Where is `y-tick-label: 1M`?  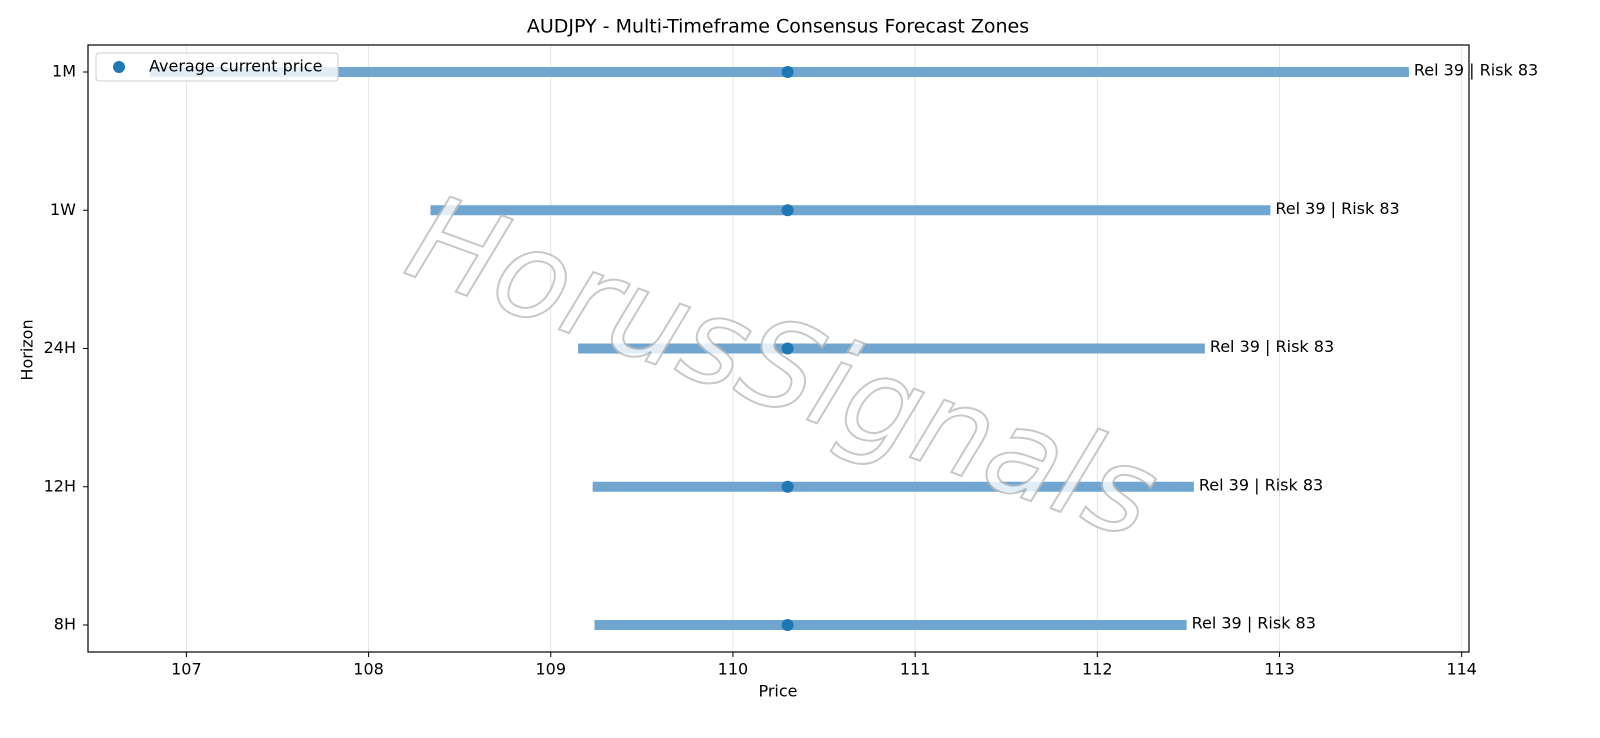 y-tick-label: 1M is located at coordinates (64, 71).